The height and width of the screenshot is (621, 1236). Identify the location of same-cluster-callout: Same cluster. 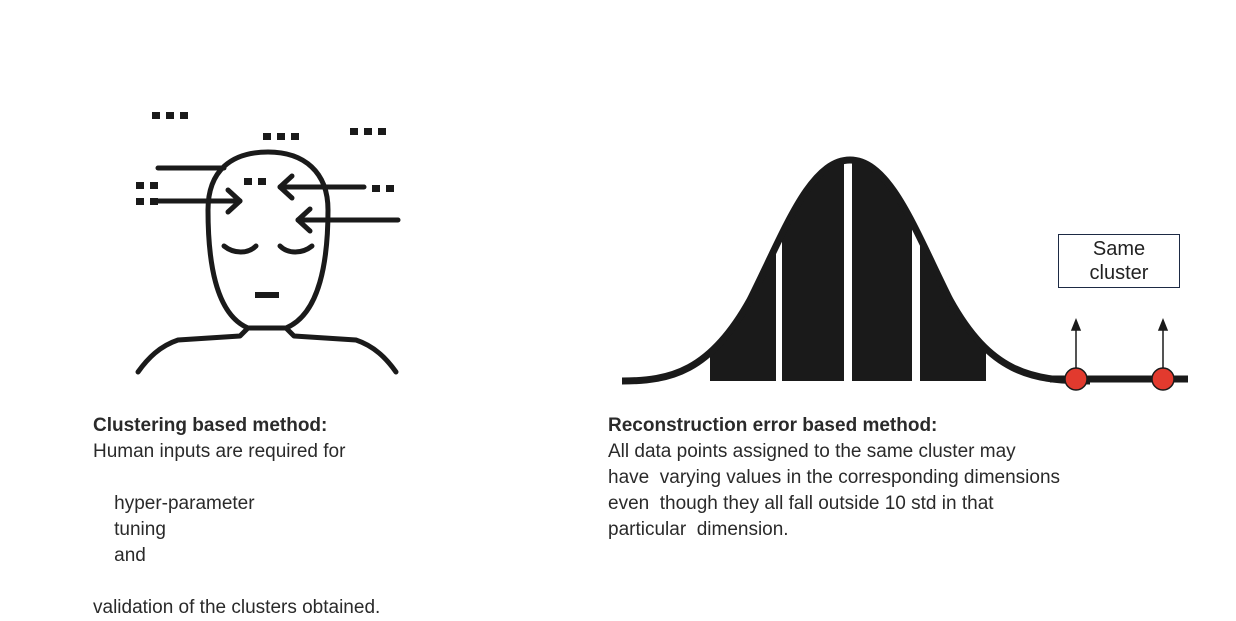
(1119, 261).